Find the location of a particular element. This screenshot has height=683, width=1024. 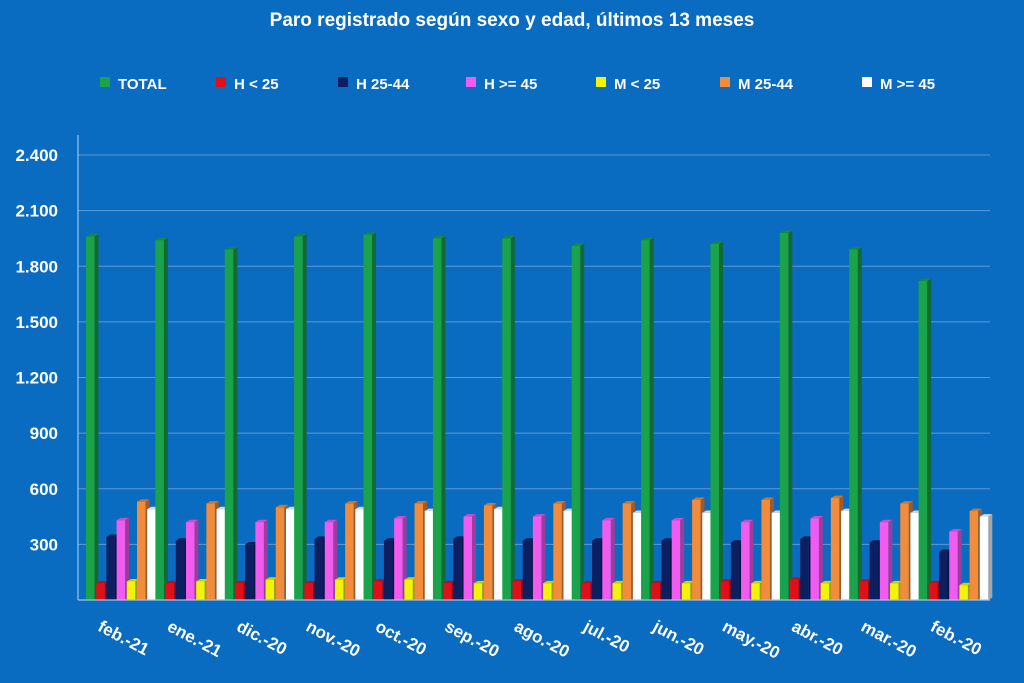

x-tick-label: oct.-20 is located at coordinates (400, 638).